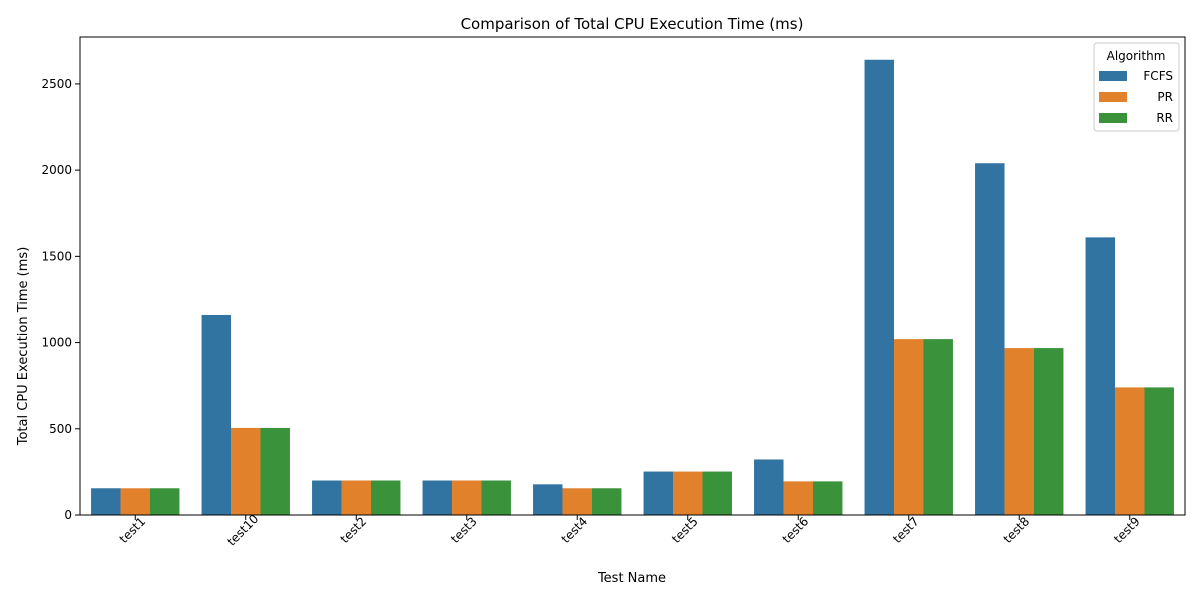 The width and height of the screenshot is (1200, 600). I want to click on legend-label-fcfs: FCFS, so click(1158, 76).